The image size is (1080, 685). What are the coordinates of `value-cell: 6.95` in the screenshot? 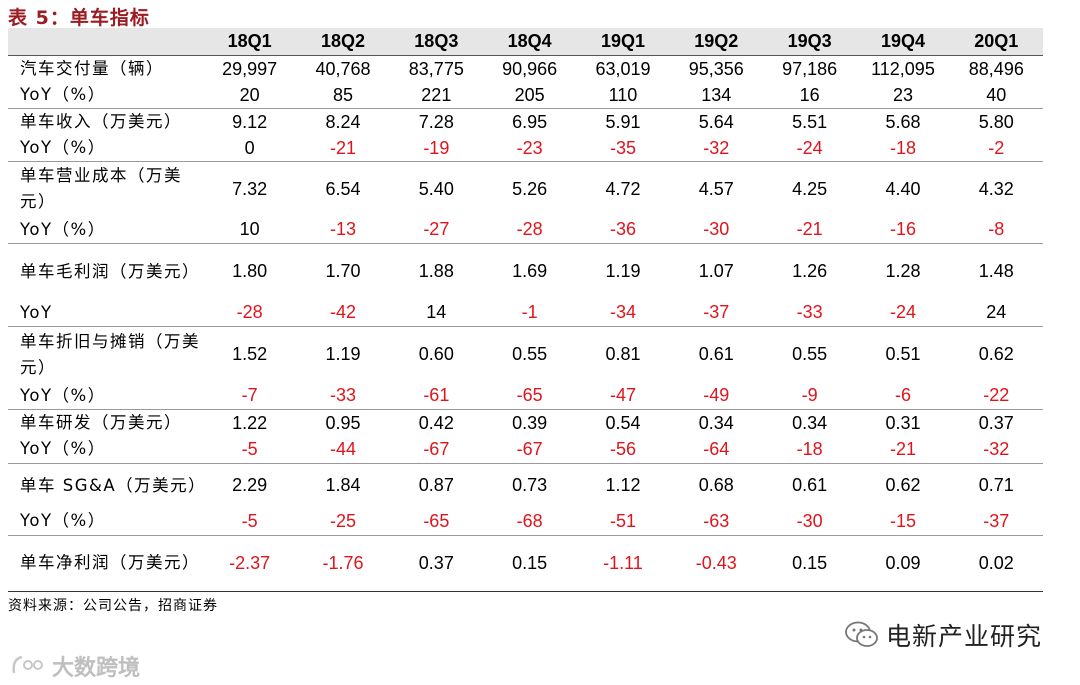 It's located at (530, 121).